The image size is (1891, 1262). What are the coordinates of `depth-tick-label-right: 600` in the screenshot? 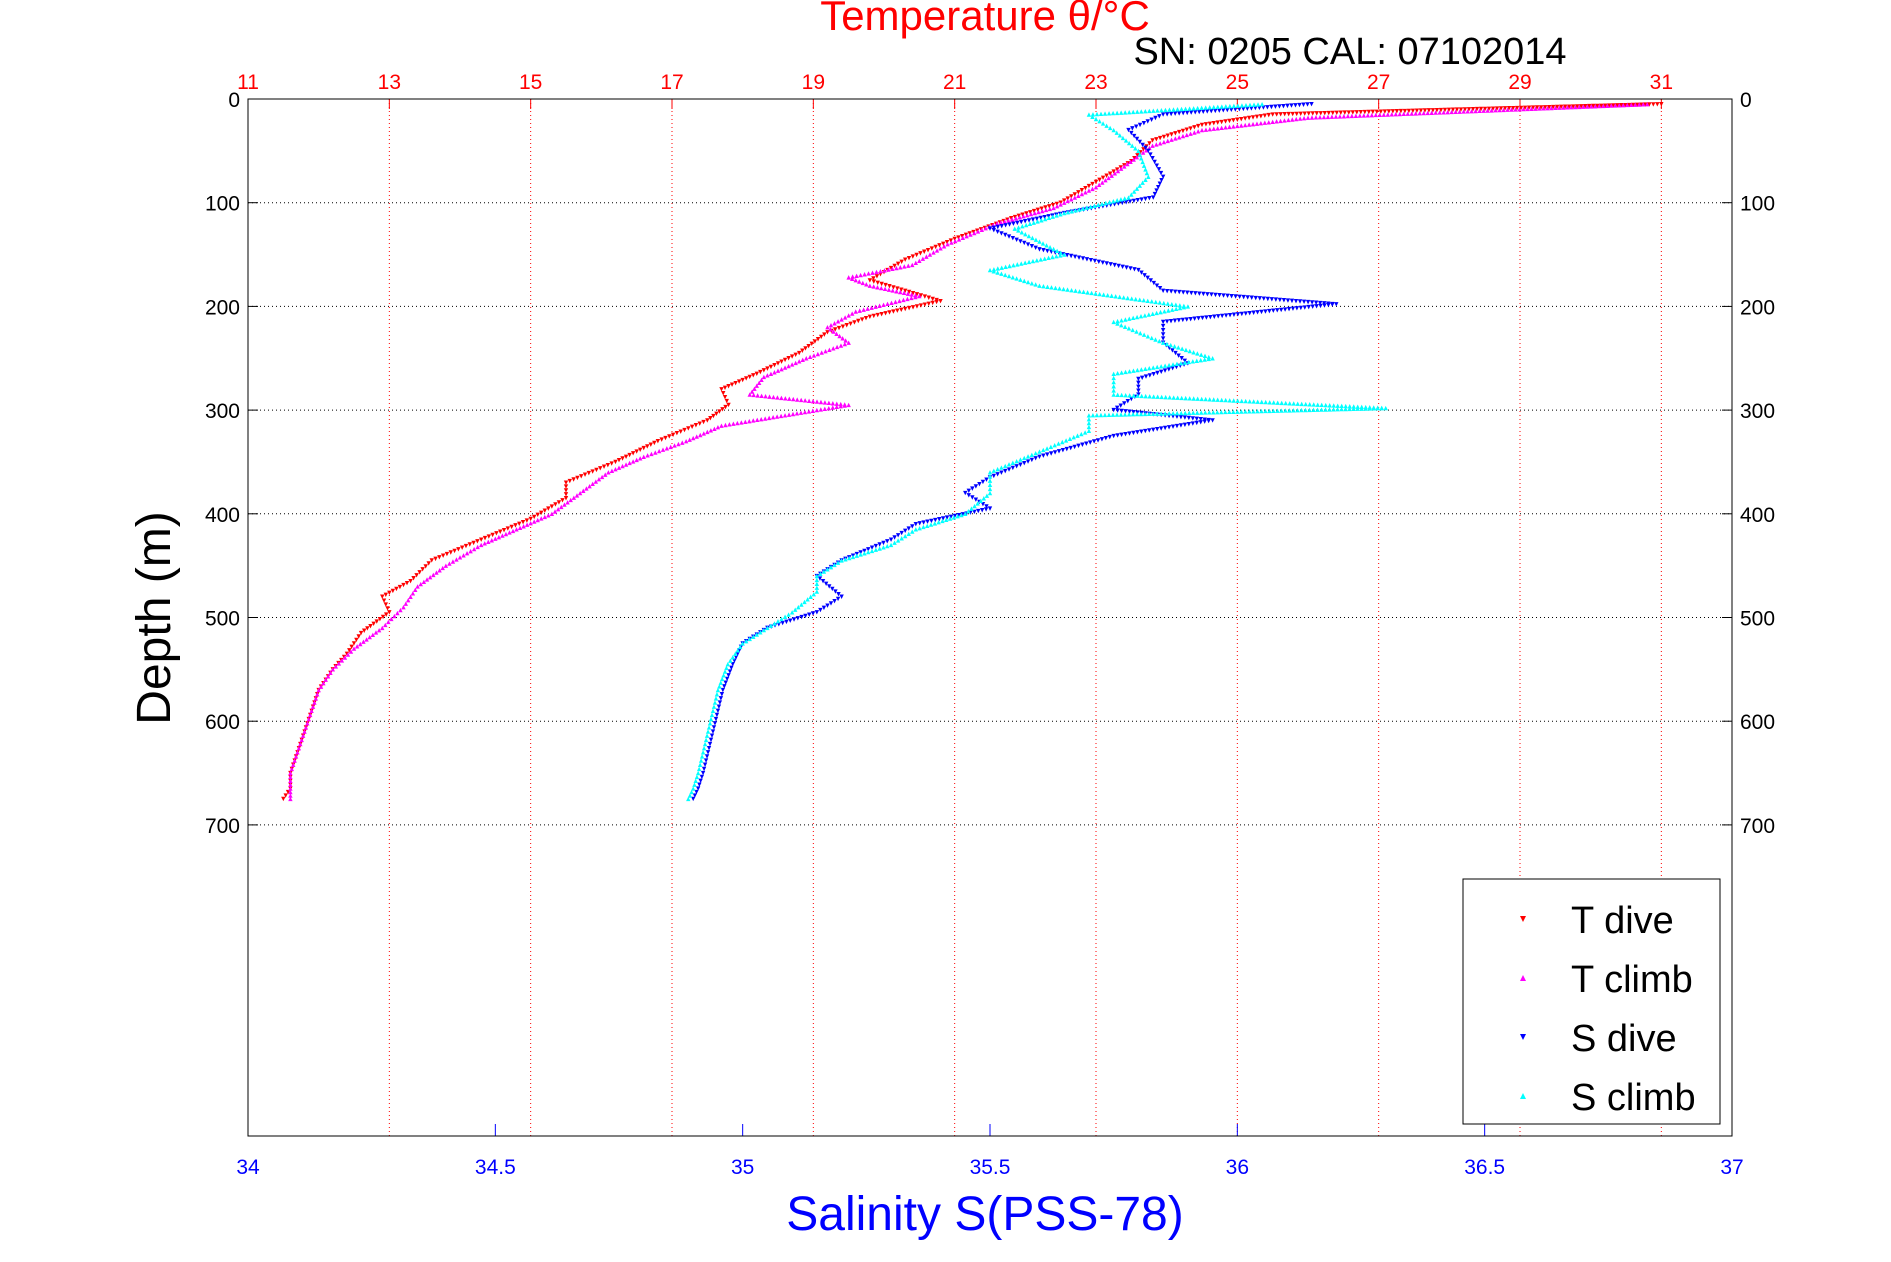 It's located at (1757, 722).